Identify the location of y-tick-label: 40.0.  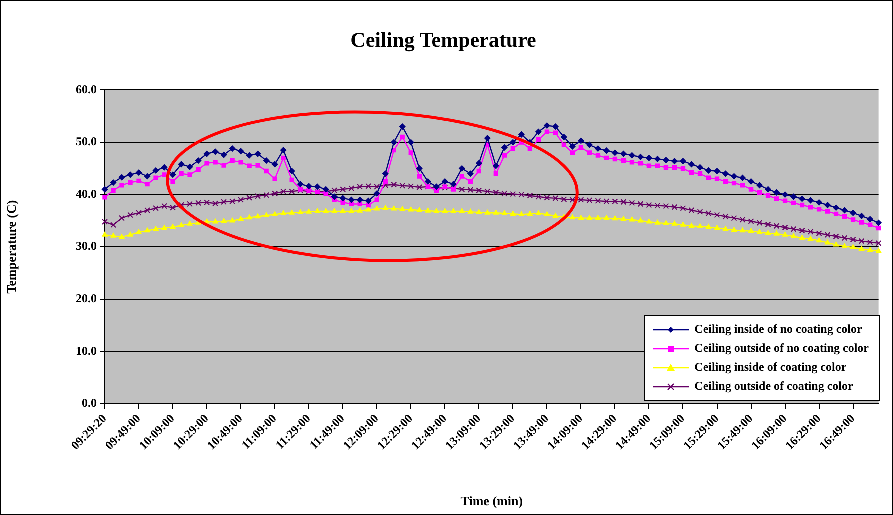
(86, 193).